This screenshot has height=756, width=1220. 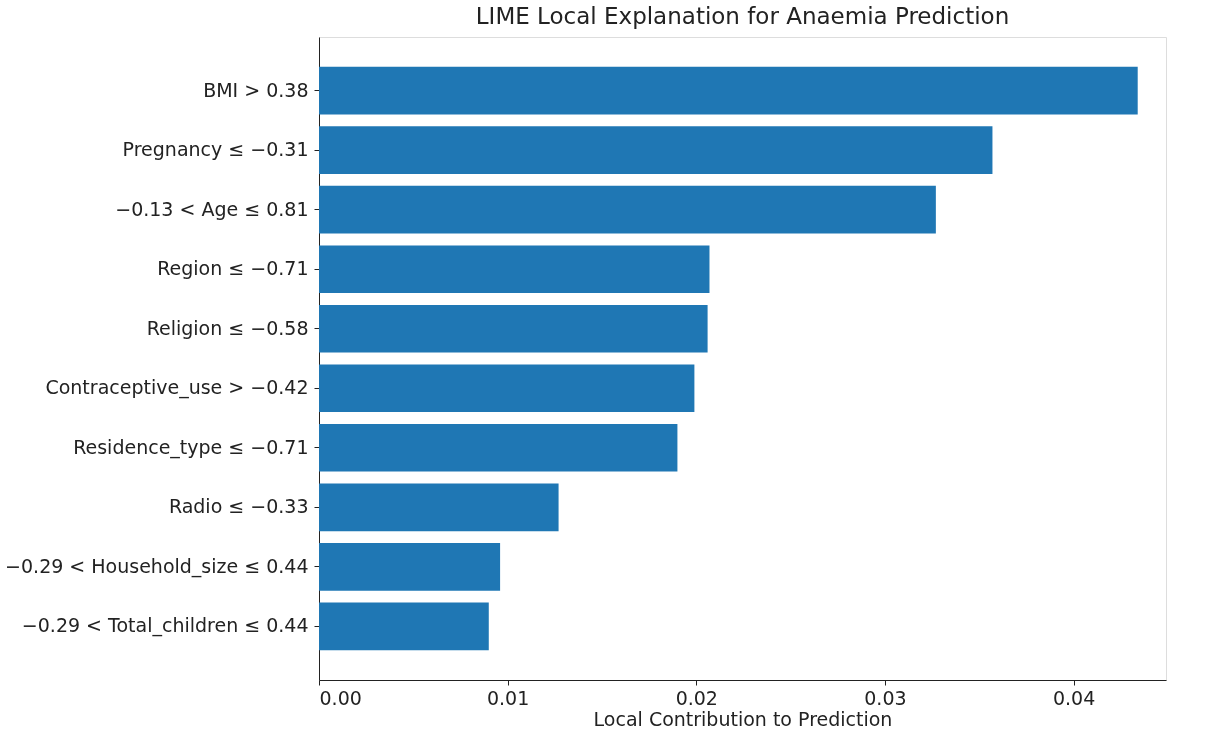 I want to click on x-tick-label: 0.00, so click(x=340, y=697).